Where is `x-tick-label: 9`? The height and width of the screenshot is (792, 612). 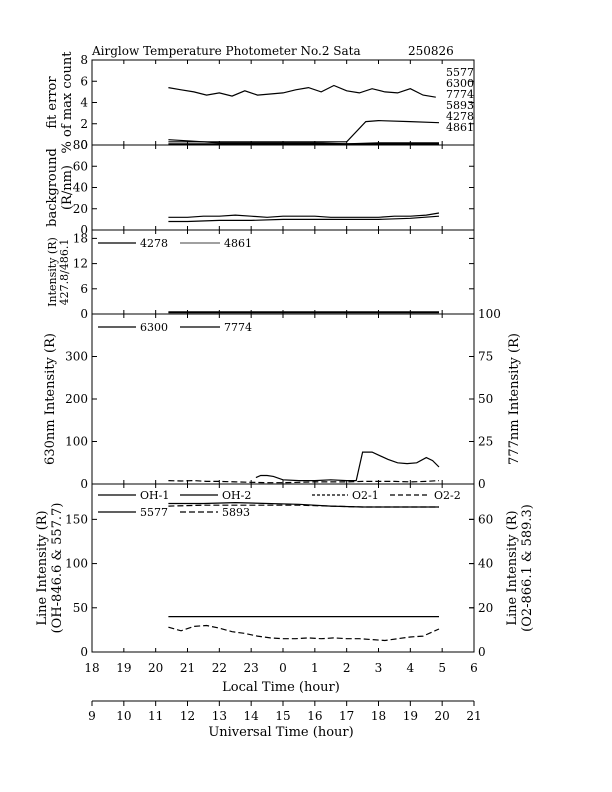 x-tick-label: 9 is located at coordinates (92, 716).